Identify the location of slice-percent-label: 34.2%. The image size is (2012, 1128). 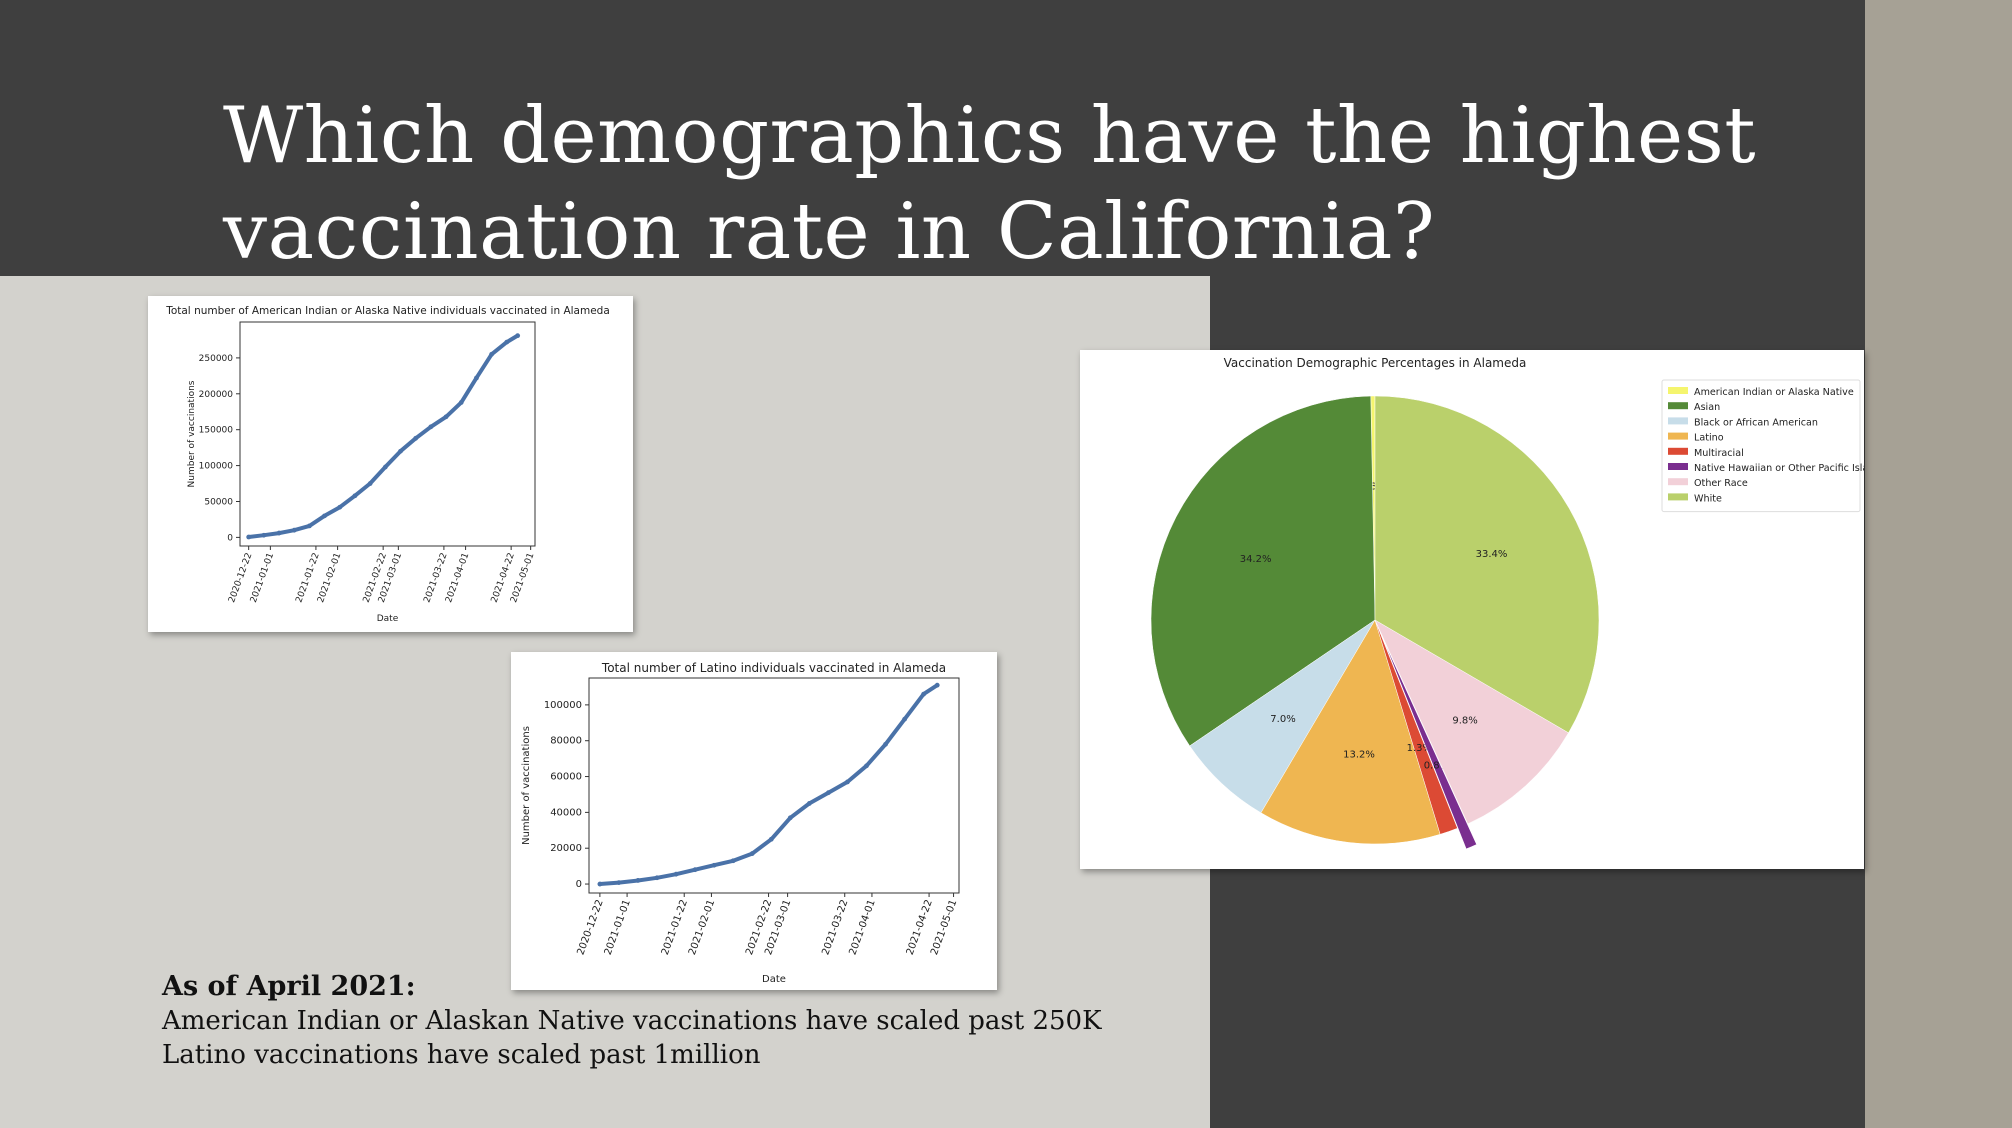
(1256, 559).